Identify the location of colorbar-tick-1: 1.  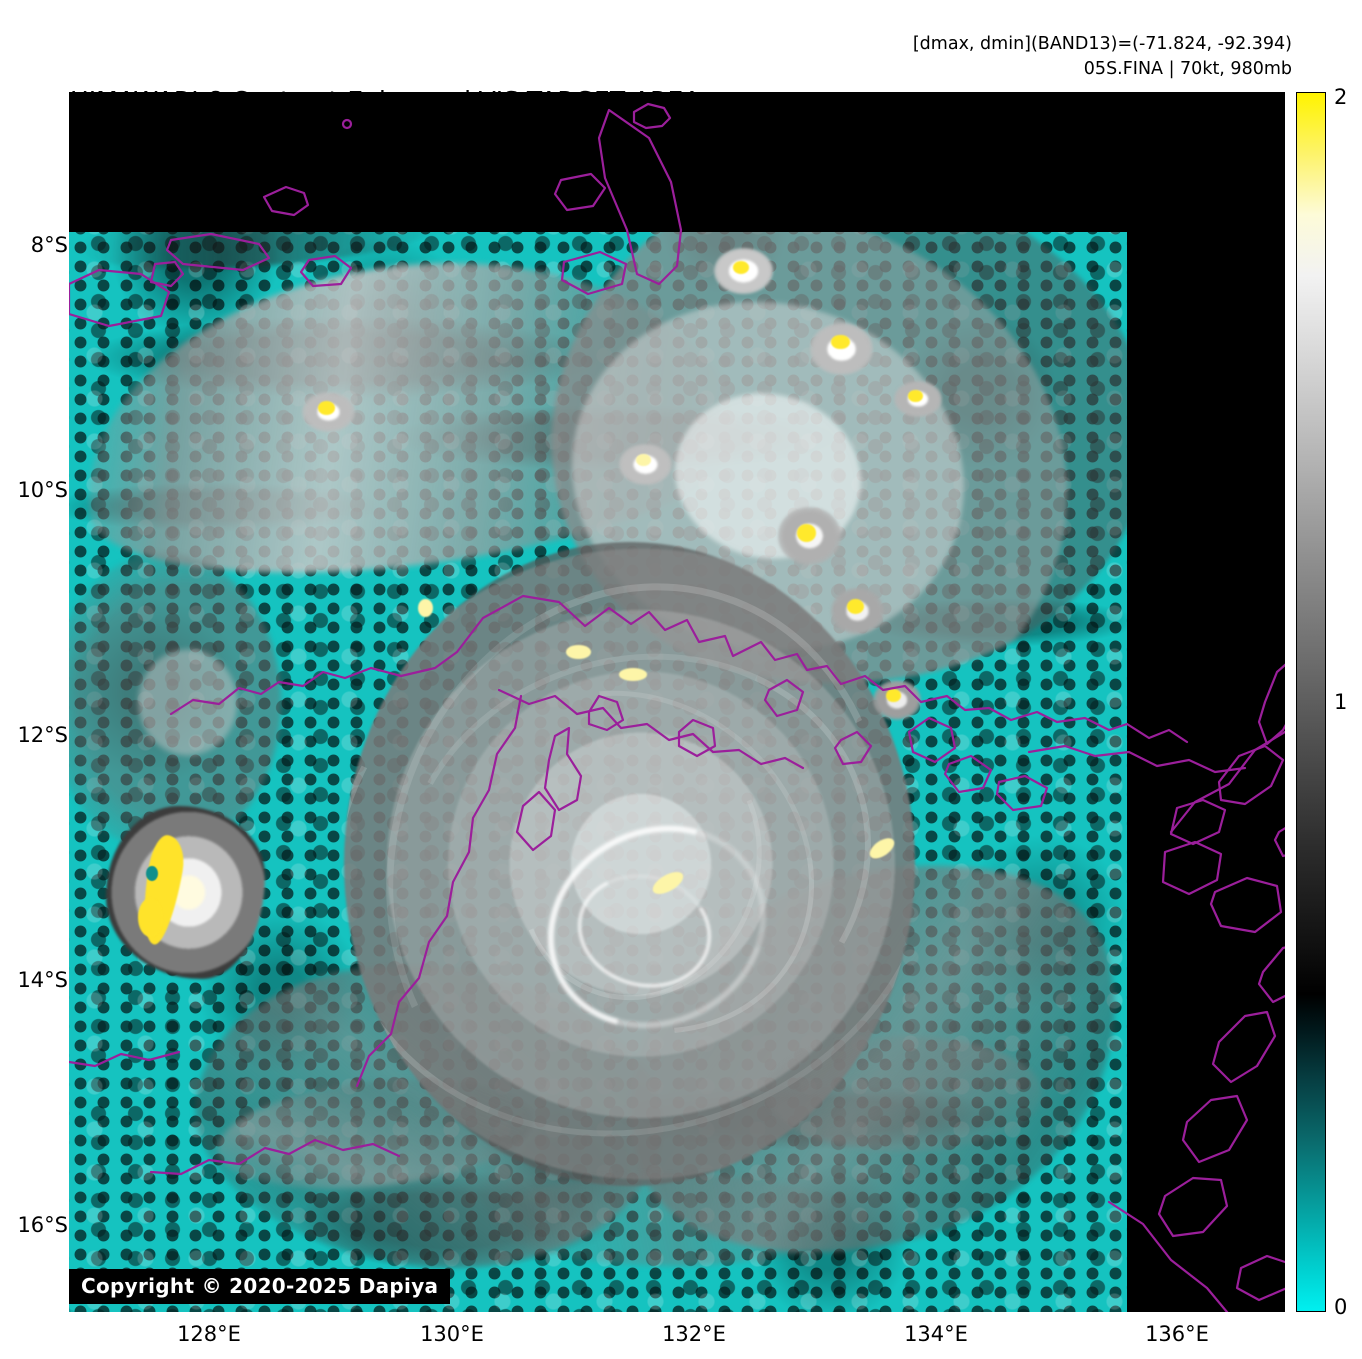
(1341, 702).